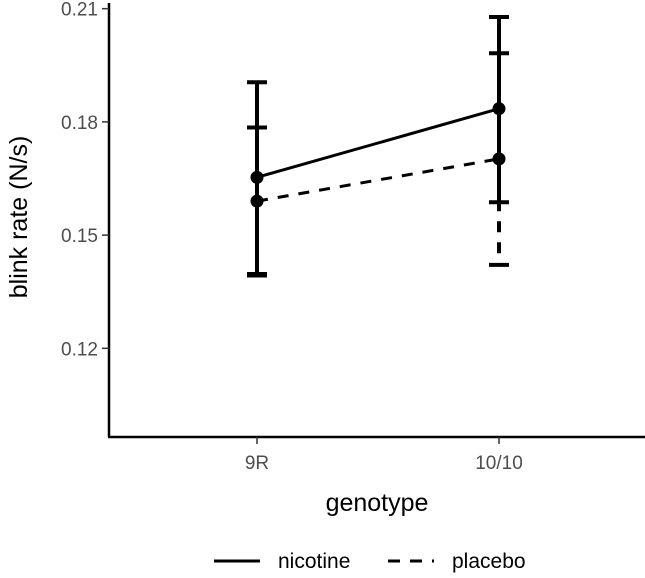  What do you see at coordinates (257, 463) in the screenshot?
I see `x-tick-label: 9R` at bounding box center [257, 463].